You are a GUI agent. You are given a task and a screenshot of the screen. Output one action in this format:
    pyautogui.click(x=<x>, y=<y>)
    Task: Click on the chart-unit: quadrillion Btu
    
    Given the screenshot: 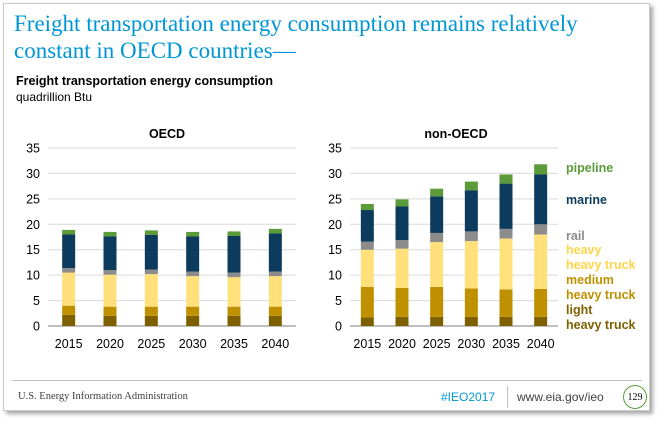 What is the action you would take?
    pyautogui.click(x=54, y=97)
    